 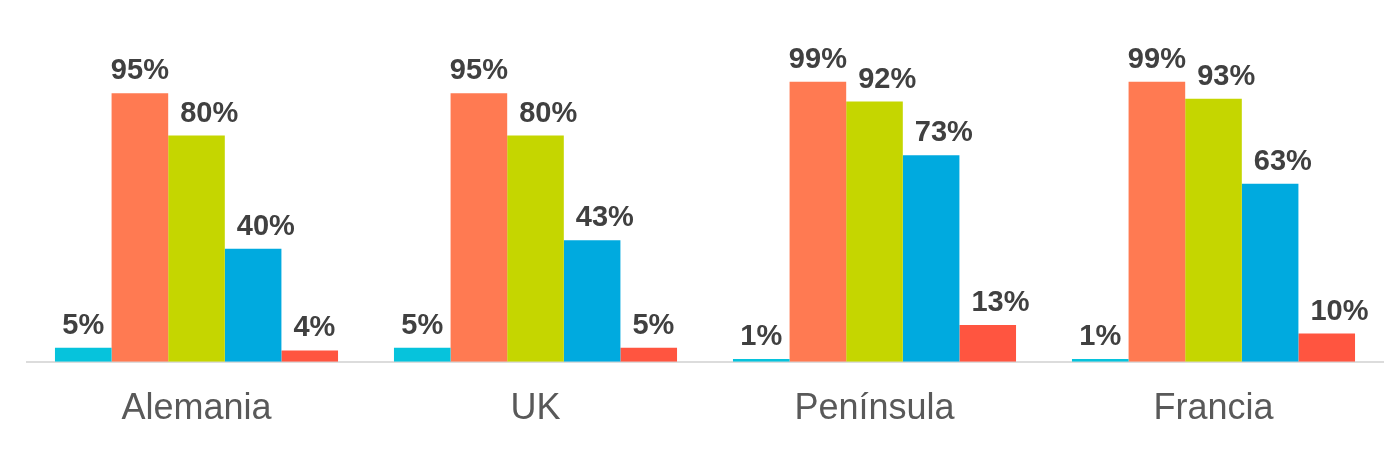 What do you see at coordinates (1226, 74) in the screenshot?
I see `data-label: 93%` at bounding box center [1226, 74].